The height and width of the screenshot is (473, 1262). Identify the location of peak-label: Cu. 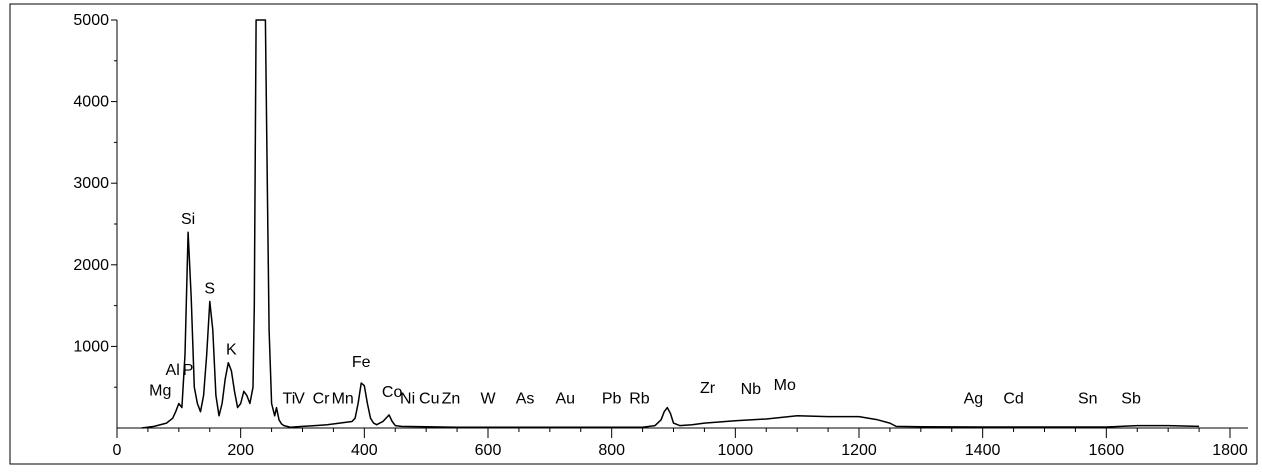
(429, 399).